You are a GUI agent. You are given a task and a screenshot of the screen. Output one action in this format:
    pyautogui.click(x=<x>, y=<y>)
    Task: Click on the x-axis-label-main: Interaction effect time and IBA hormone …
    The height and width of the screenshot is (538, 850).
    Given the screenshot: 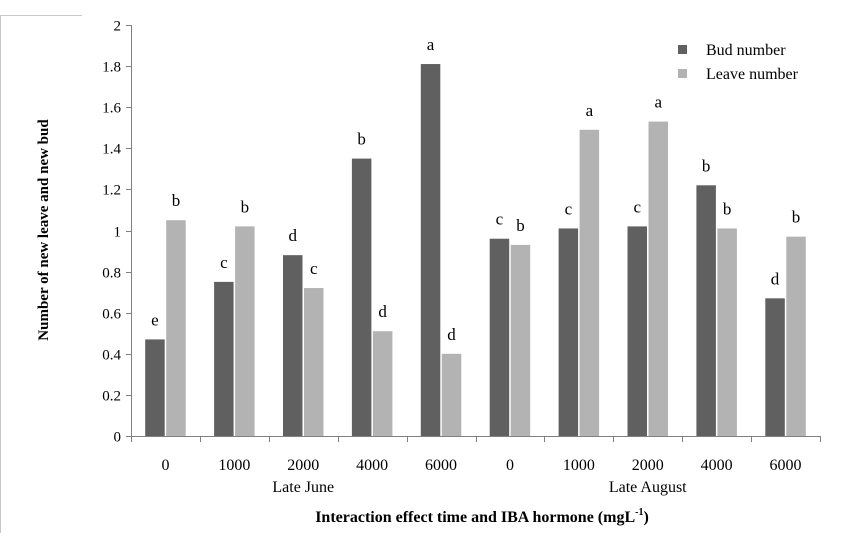 What is the action you would take?
    pyautogui.click(x=475, y=517)
    